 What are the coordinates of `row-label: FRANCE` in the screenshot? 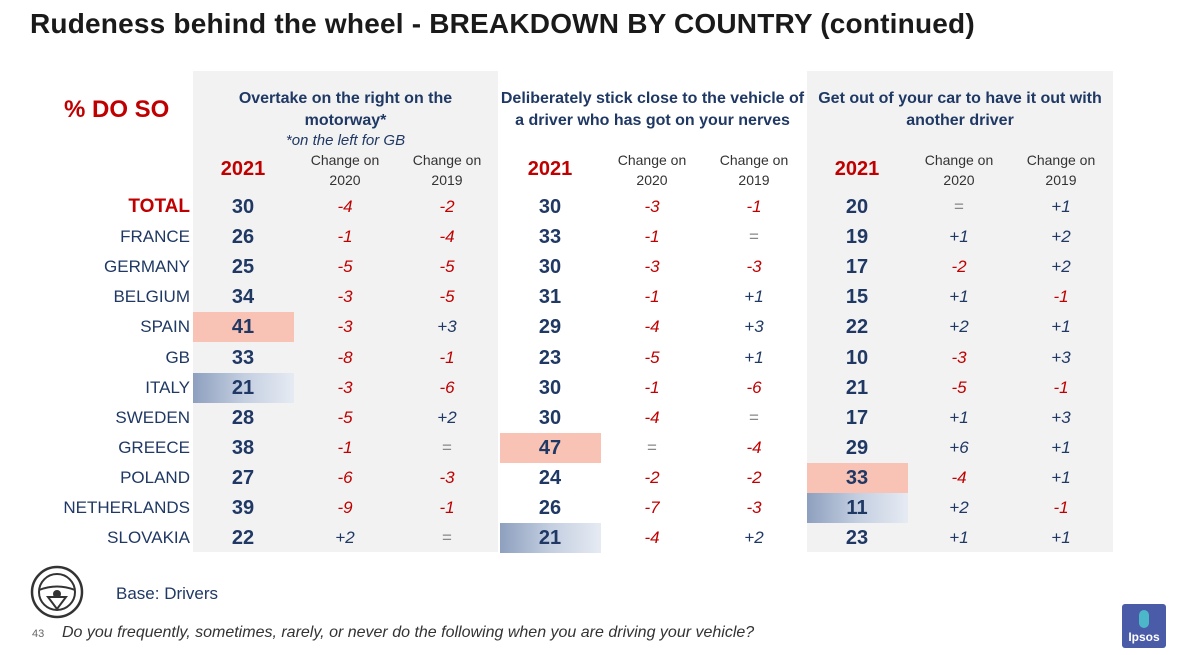 It's located at (155, 237).